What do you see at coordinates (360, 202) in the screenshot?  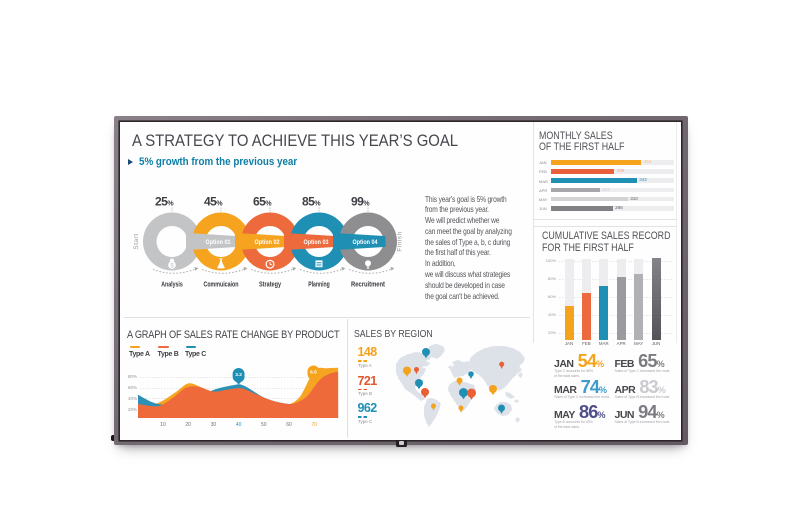 I see `svg-text: 99%` at bounding box center [360, 202].